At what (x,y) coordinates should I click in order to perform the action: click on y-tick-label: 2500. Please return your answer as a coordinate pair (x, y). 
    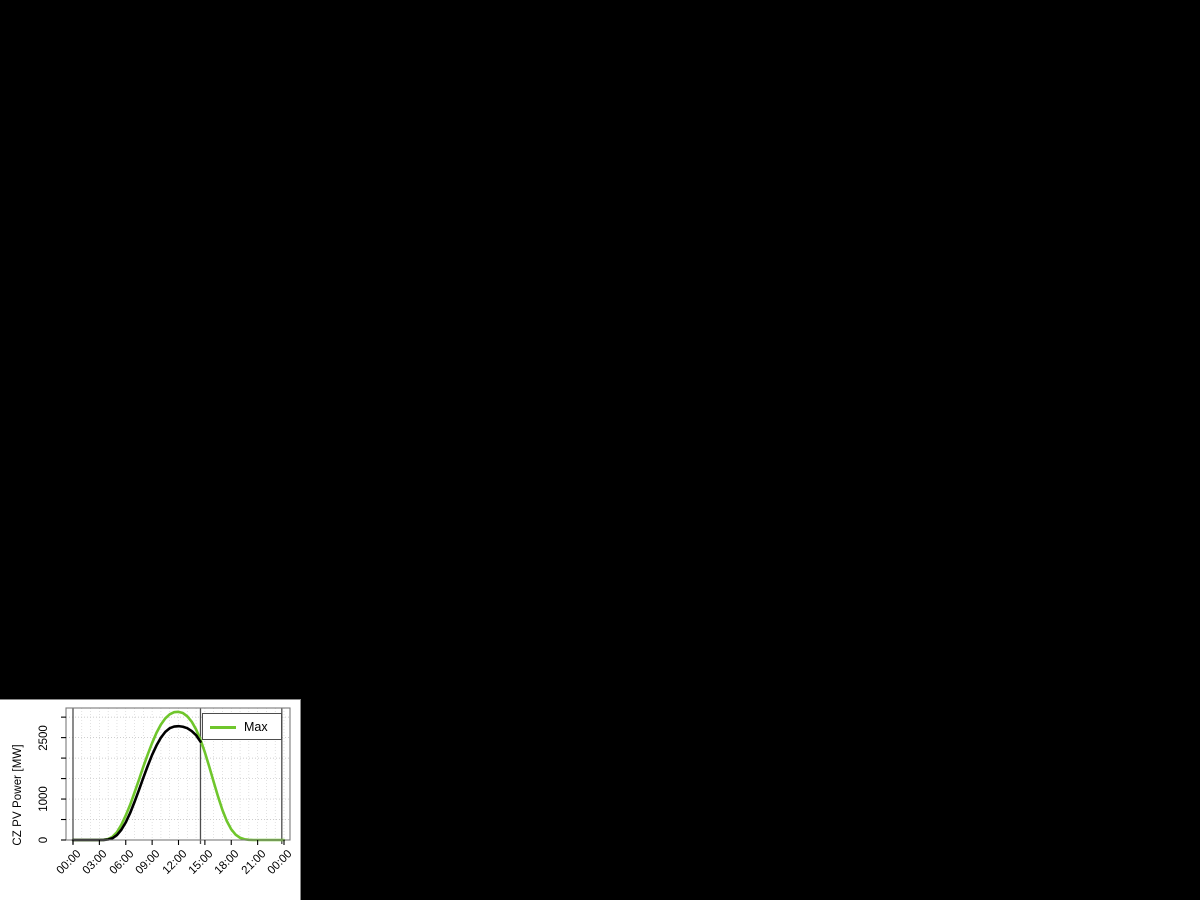
    Looking at the image, I should click on (44, 737).